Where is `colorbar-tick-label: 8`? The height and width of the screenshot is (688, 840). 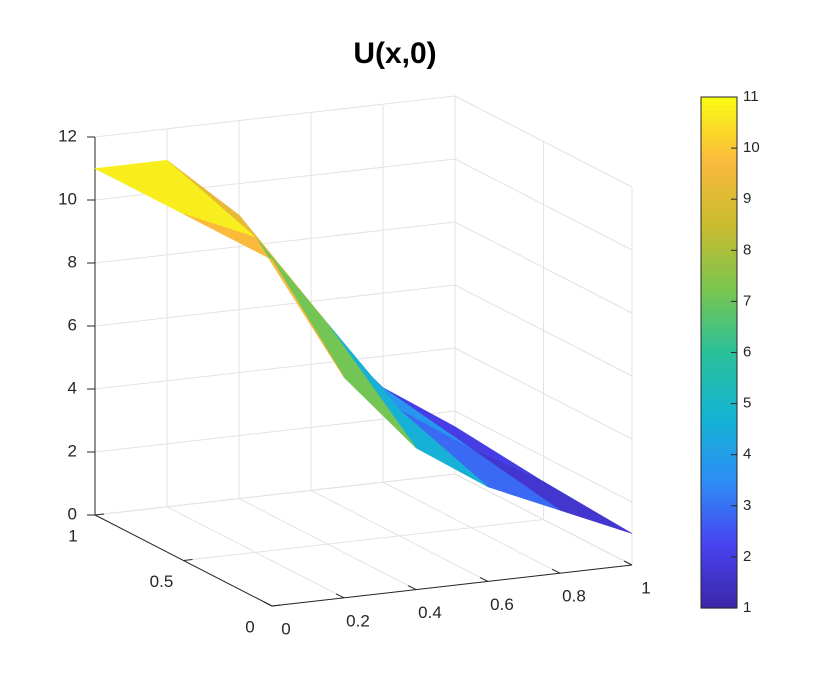 colorbar-tick-label: 8 is located at coordinates (747, 249).